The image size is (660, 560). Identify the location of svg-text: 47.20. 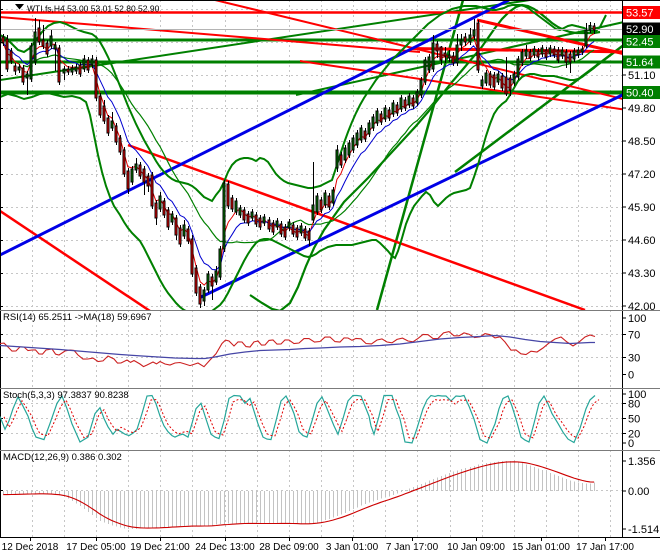
(642, 175).